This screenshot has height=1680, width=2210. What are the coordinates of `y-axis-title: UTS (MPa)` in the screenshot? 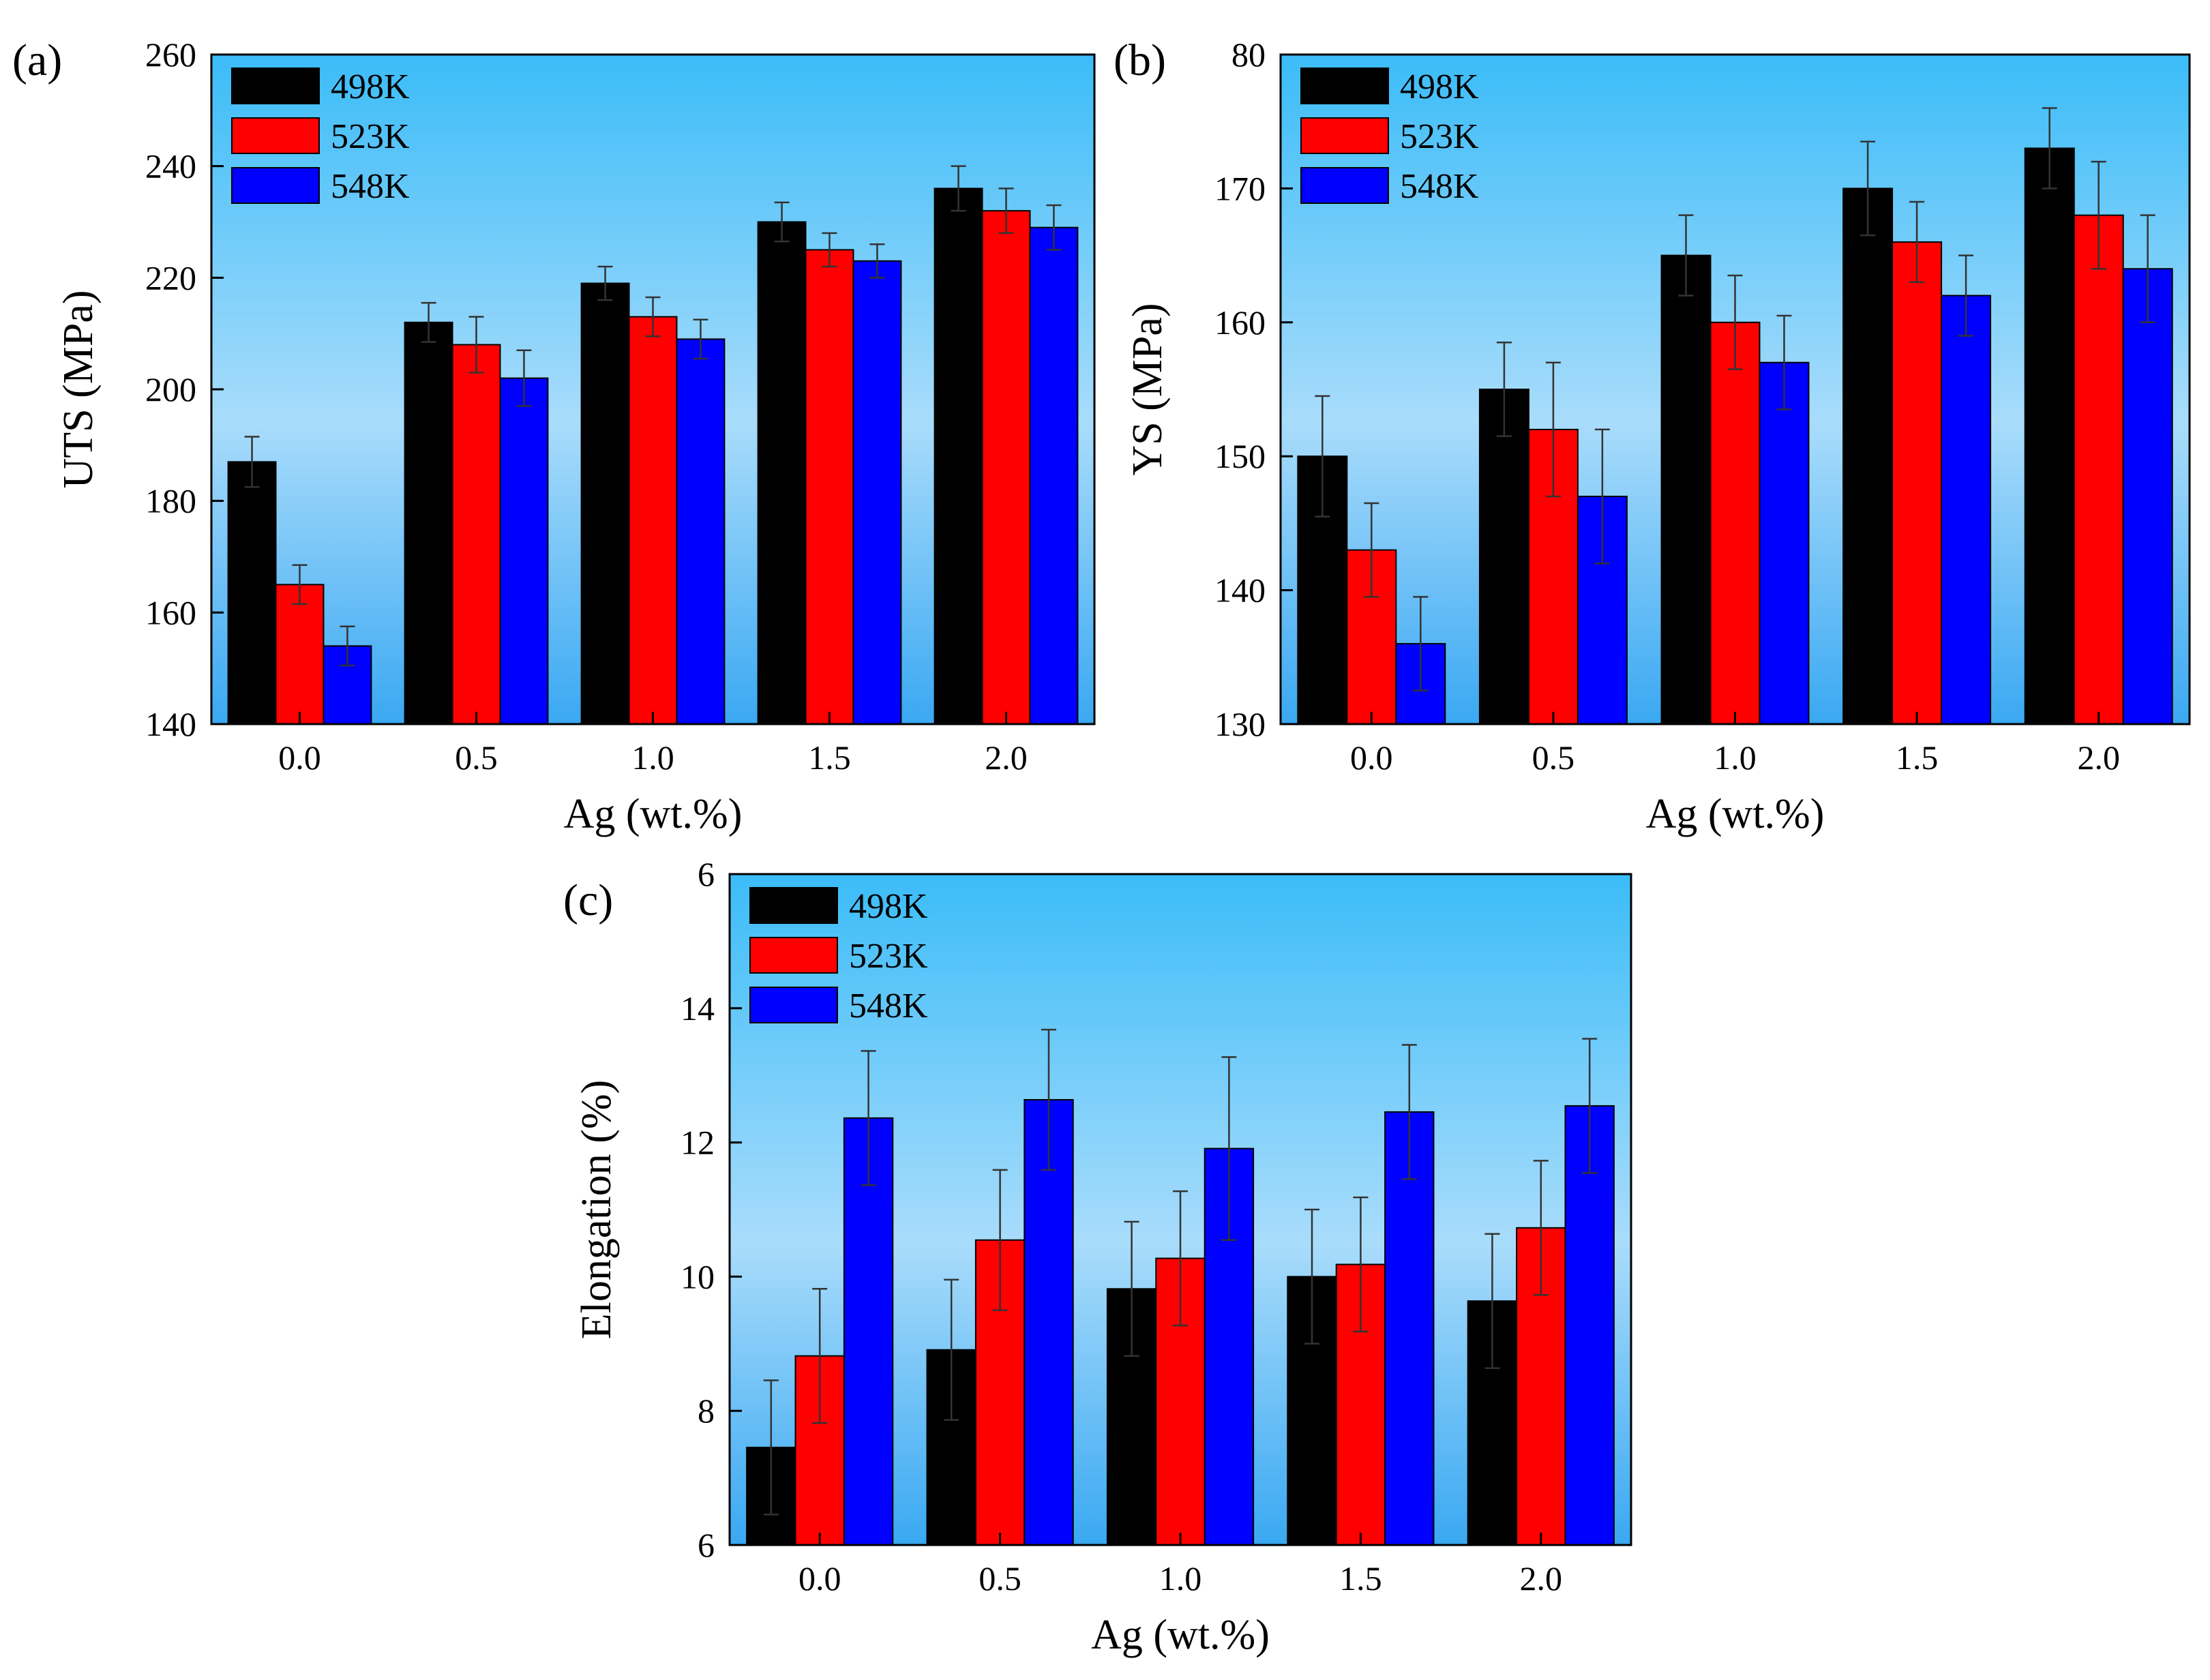 It's located at (78, 389).